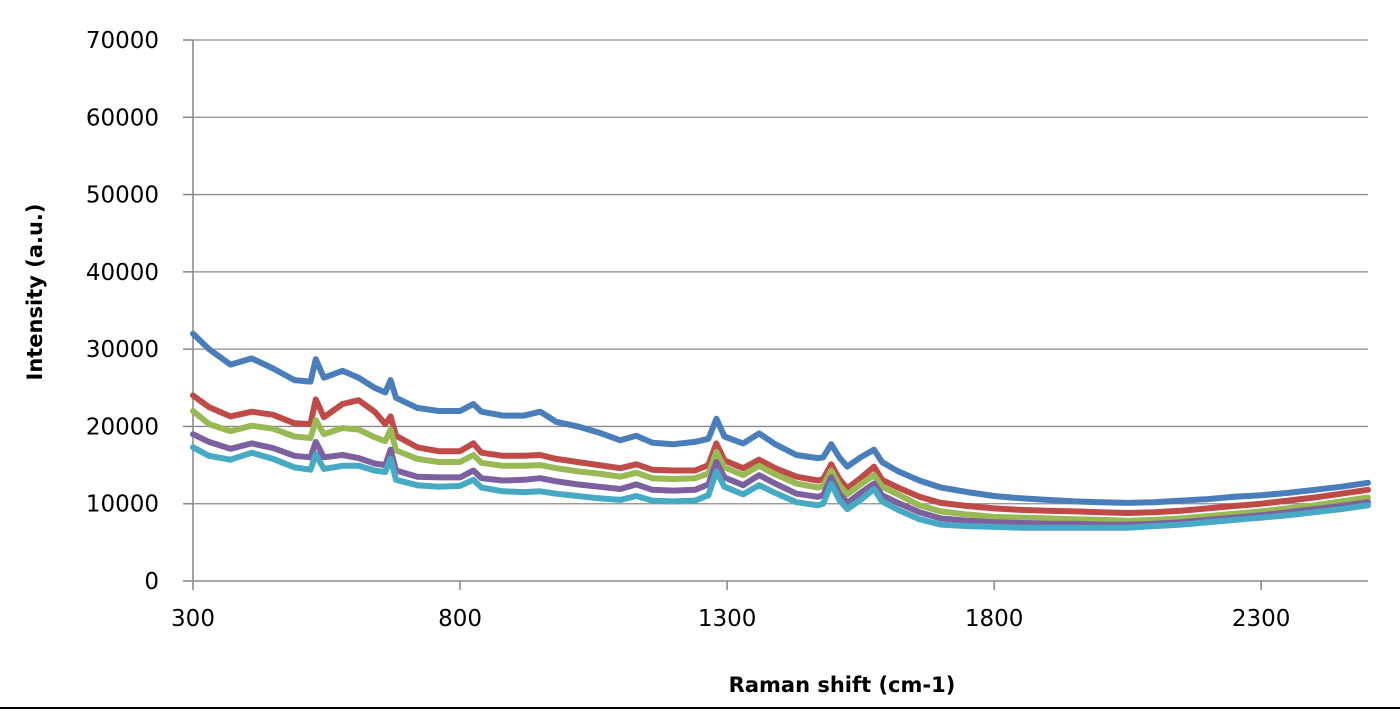 This screenshot has height=712, width=1400. I want to click on x-axis-title: Raman shift (cm-1), so click(842, 685).